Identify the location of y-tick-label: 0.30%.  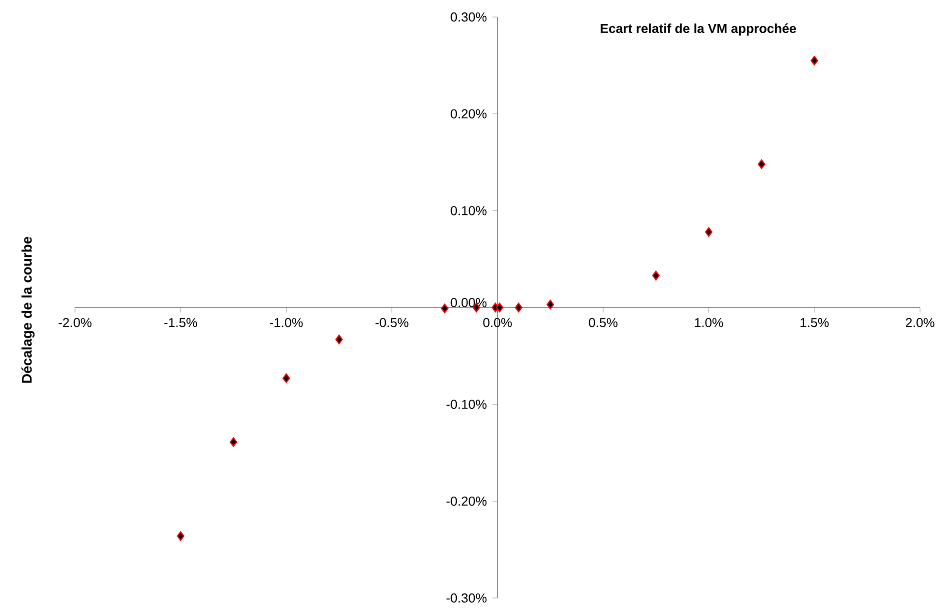
(468, 17).